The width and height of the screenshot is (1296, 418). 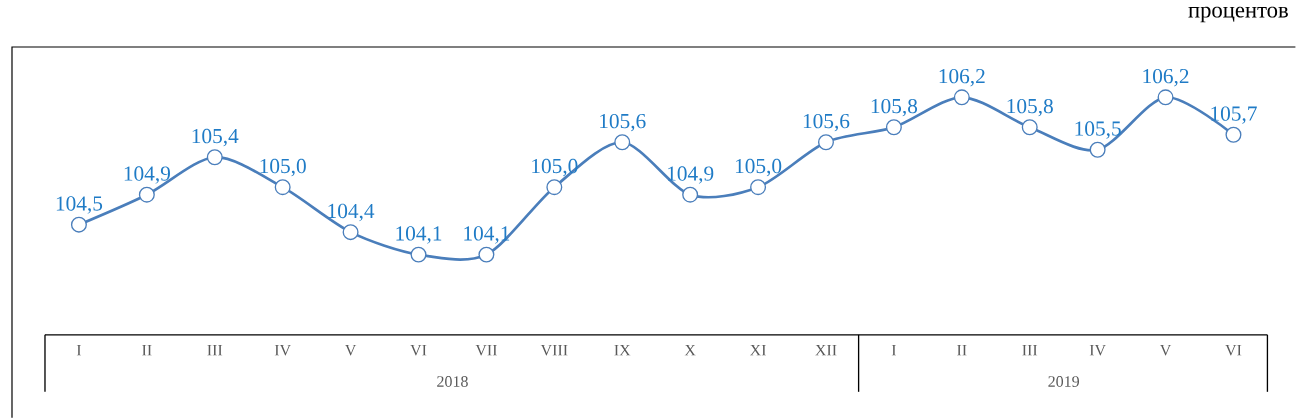 I want to click on data-label: 104,4, so click(x=351, y=212).